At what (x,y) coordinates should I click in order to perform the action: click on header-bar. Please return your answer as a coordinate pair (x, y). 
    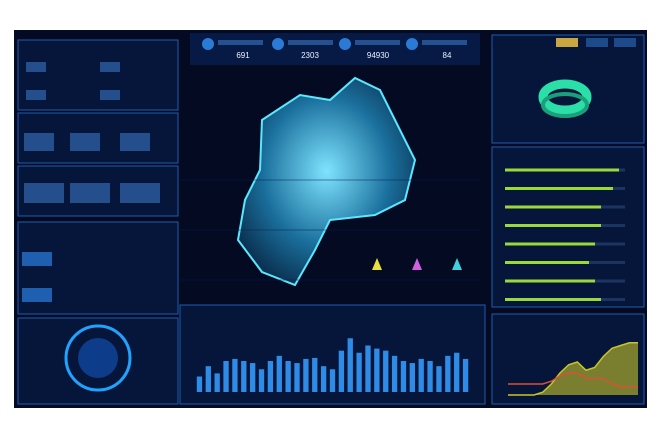
    Looking at the image, I should click on (335, 49).